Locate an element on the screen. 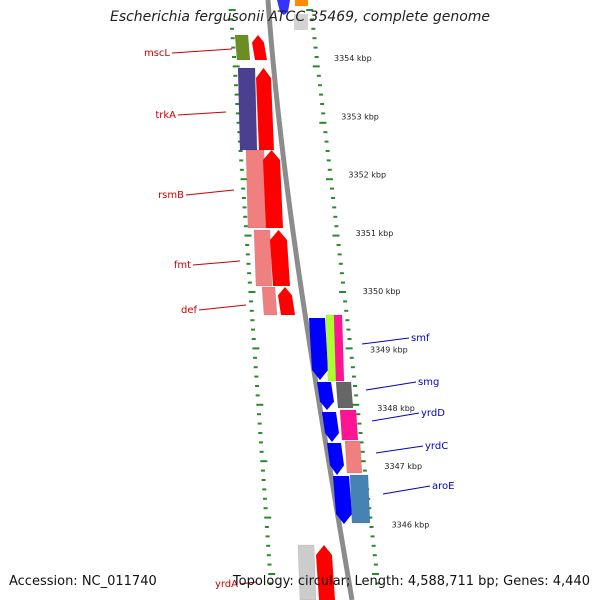  gene-block-trka is located at coordinates (247, 109).